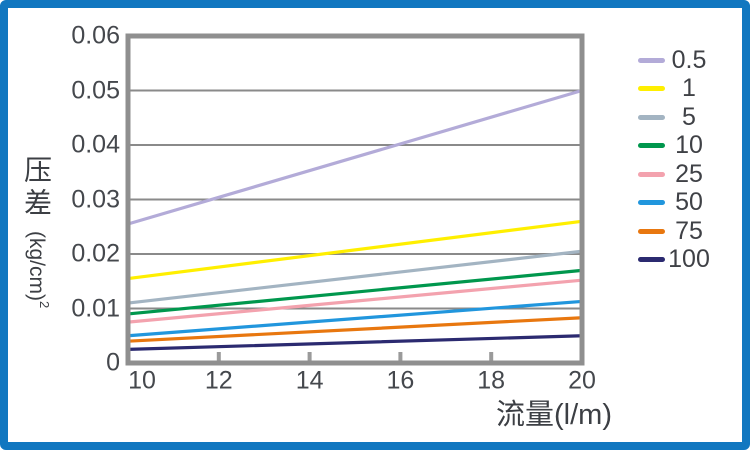  What do you see at coordinates (113, 362) in the screenshot?
I see `y-tick-label-0: 0` at bounding box center [113, 362].